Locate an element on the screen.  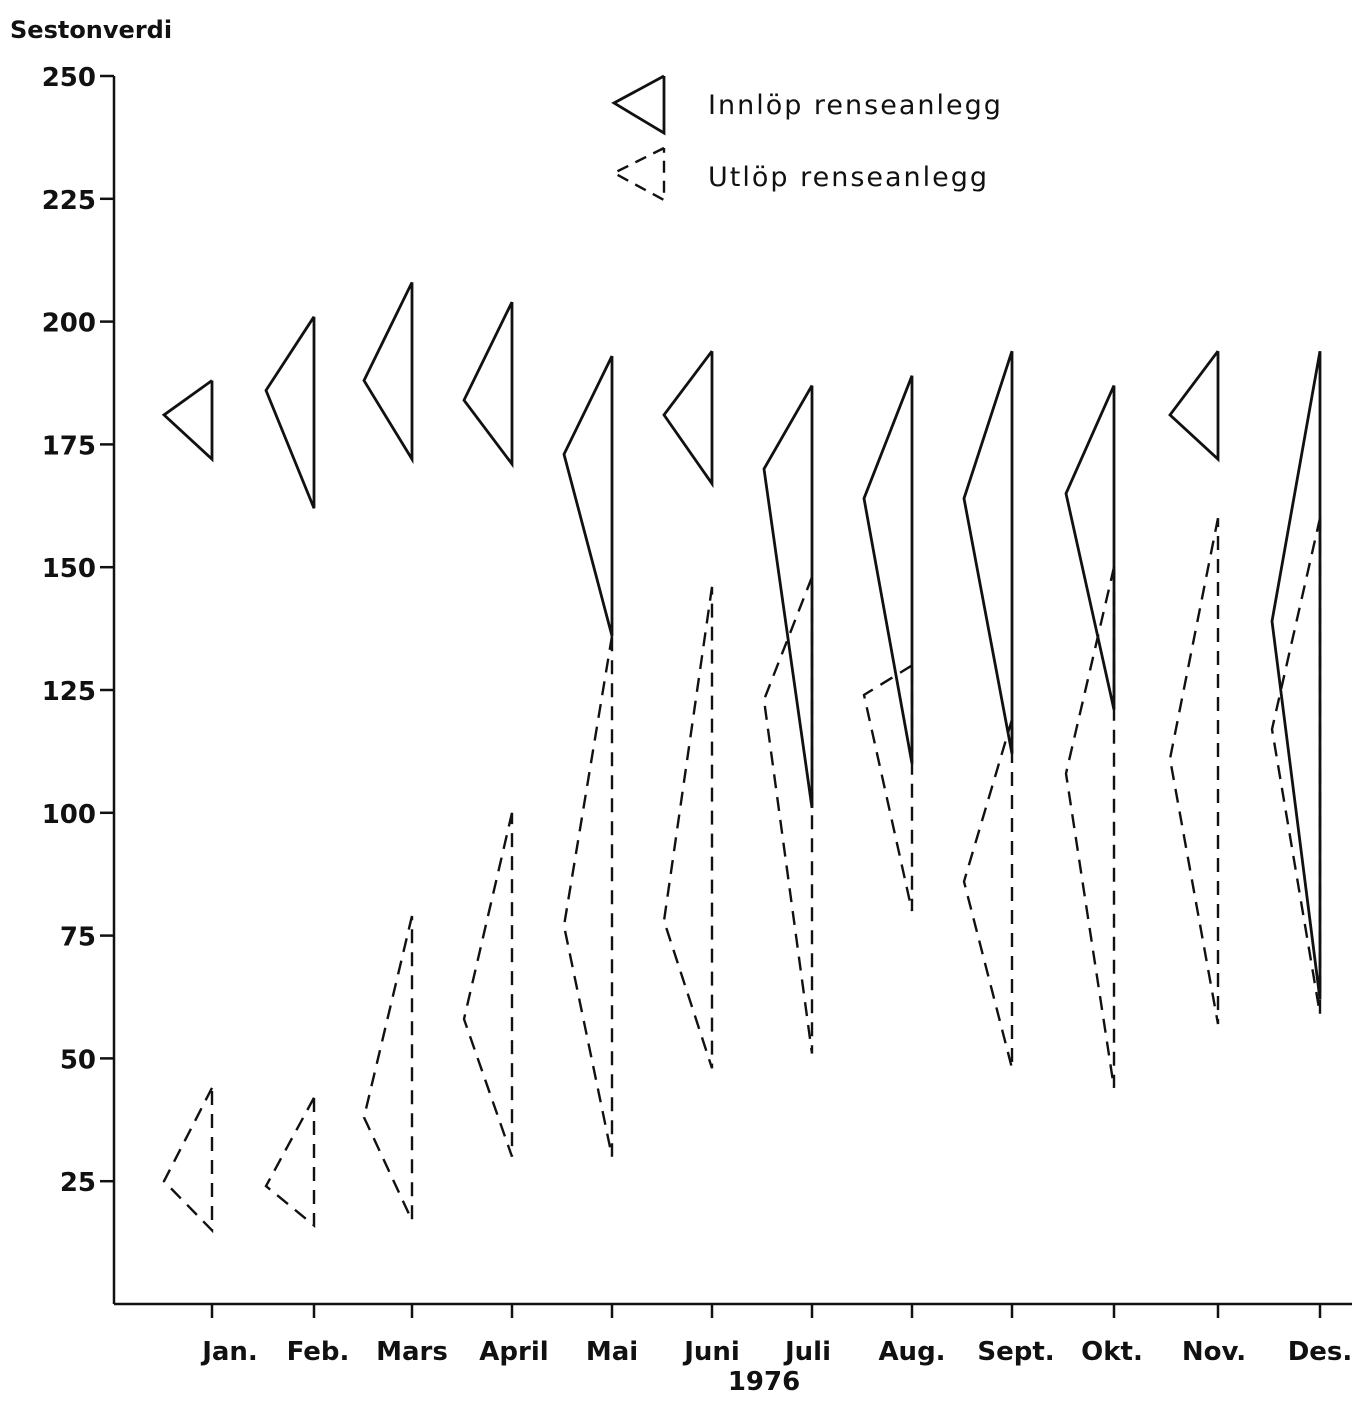
y-ticks: 25 50 75 100 125 150 175 200 225 250 is located at coordinates (78, 630).